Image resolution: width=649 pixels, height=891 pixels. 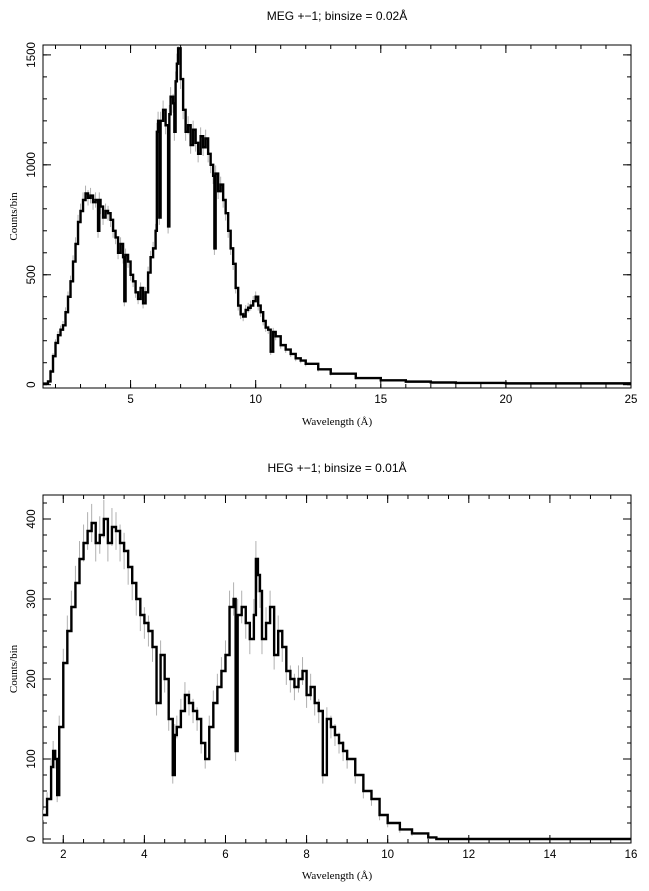 I want to click on heg-x-tick-label: 6, so click(x=225, y=855).